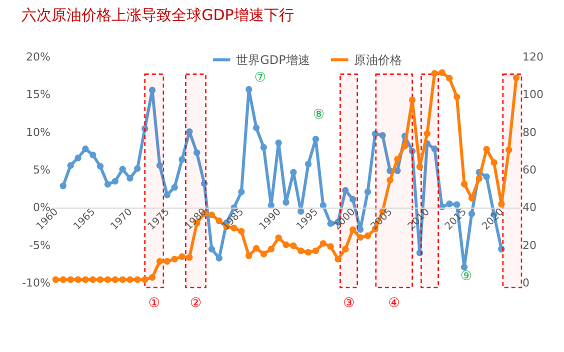  Describe the element at coordinates (38, 132) in the screenshot. I see `y-tick-label: 10%` at that location.